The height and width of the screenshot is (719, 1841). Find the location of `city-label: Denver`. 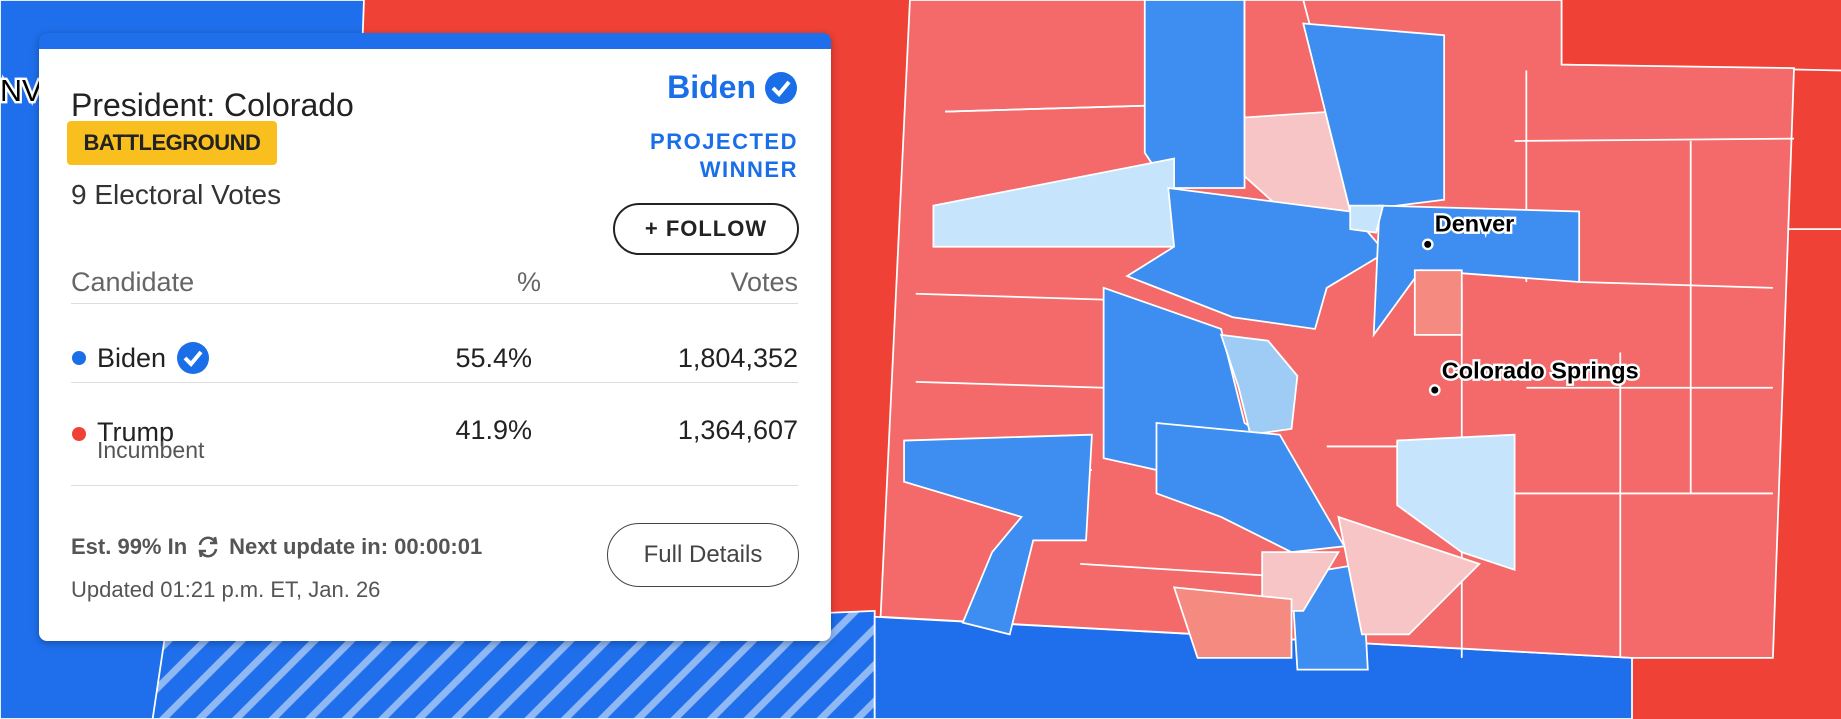

city-label: Denver is located at coordinates (1475, 223).